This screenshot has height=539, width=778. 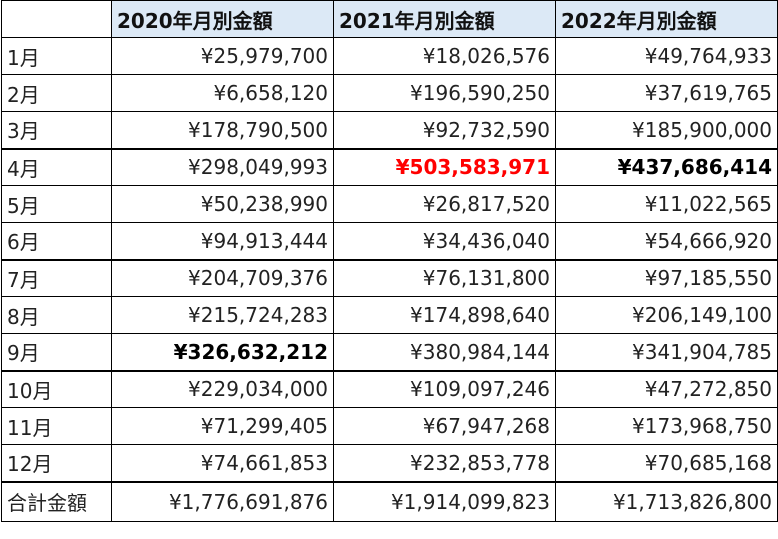 I want to click on table-row: 1月 ¥25,979,700 ¥18,026,576 ¥49,764,933, so click(x=389, y=56).